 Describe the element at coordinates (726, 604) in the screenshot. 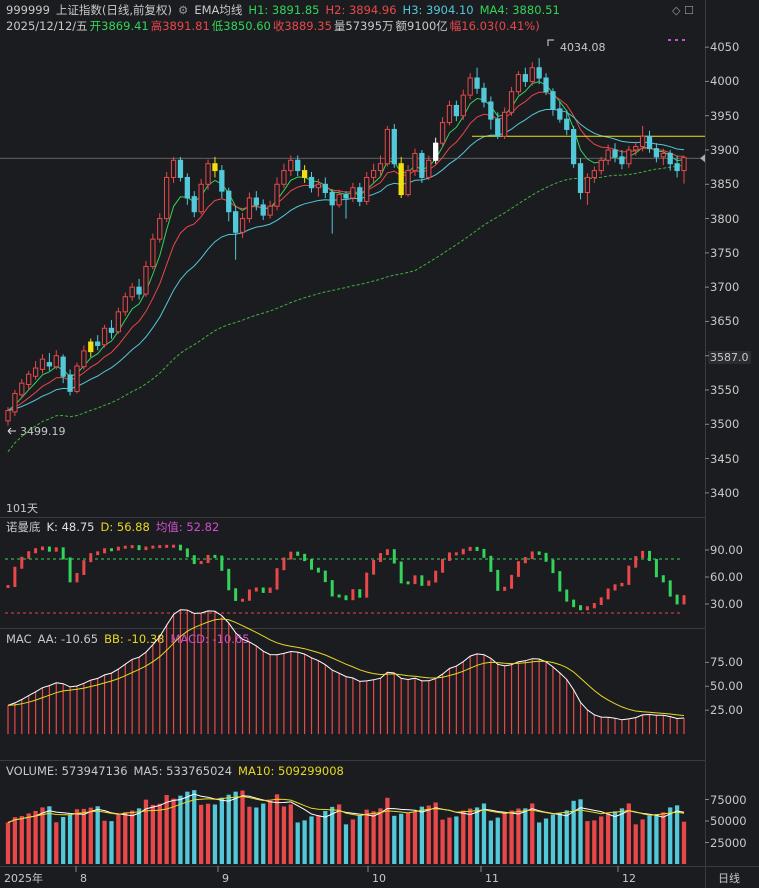

I see `kd-tick: 30.00` at that location.